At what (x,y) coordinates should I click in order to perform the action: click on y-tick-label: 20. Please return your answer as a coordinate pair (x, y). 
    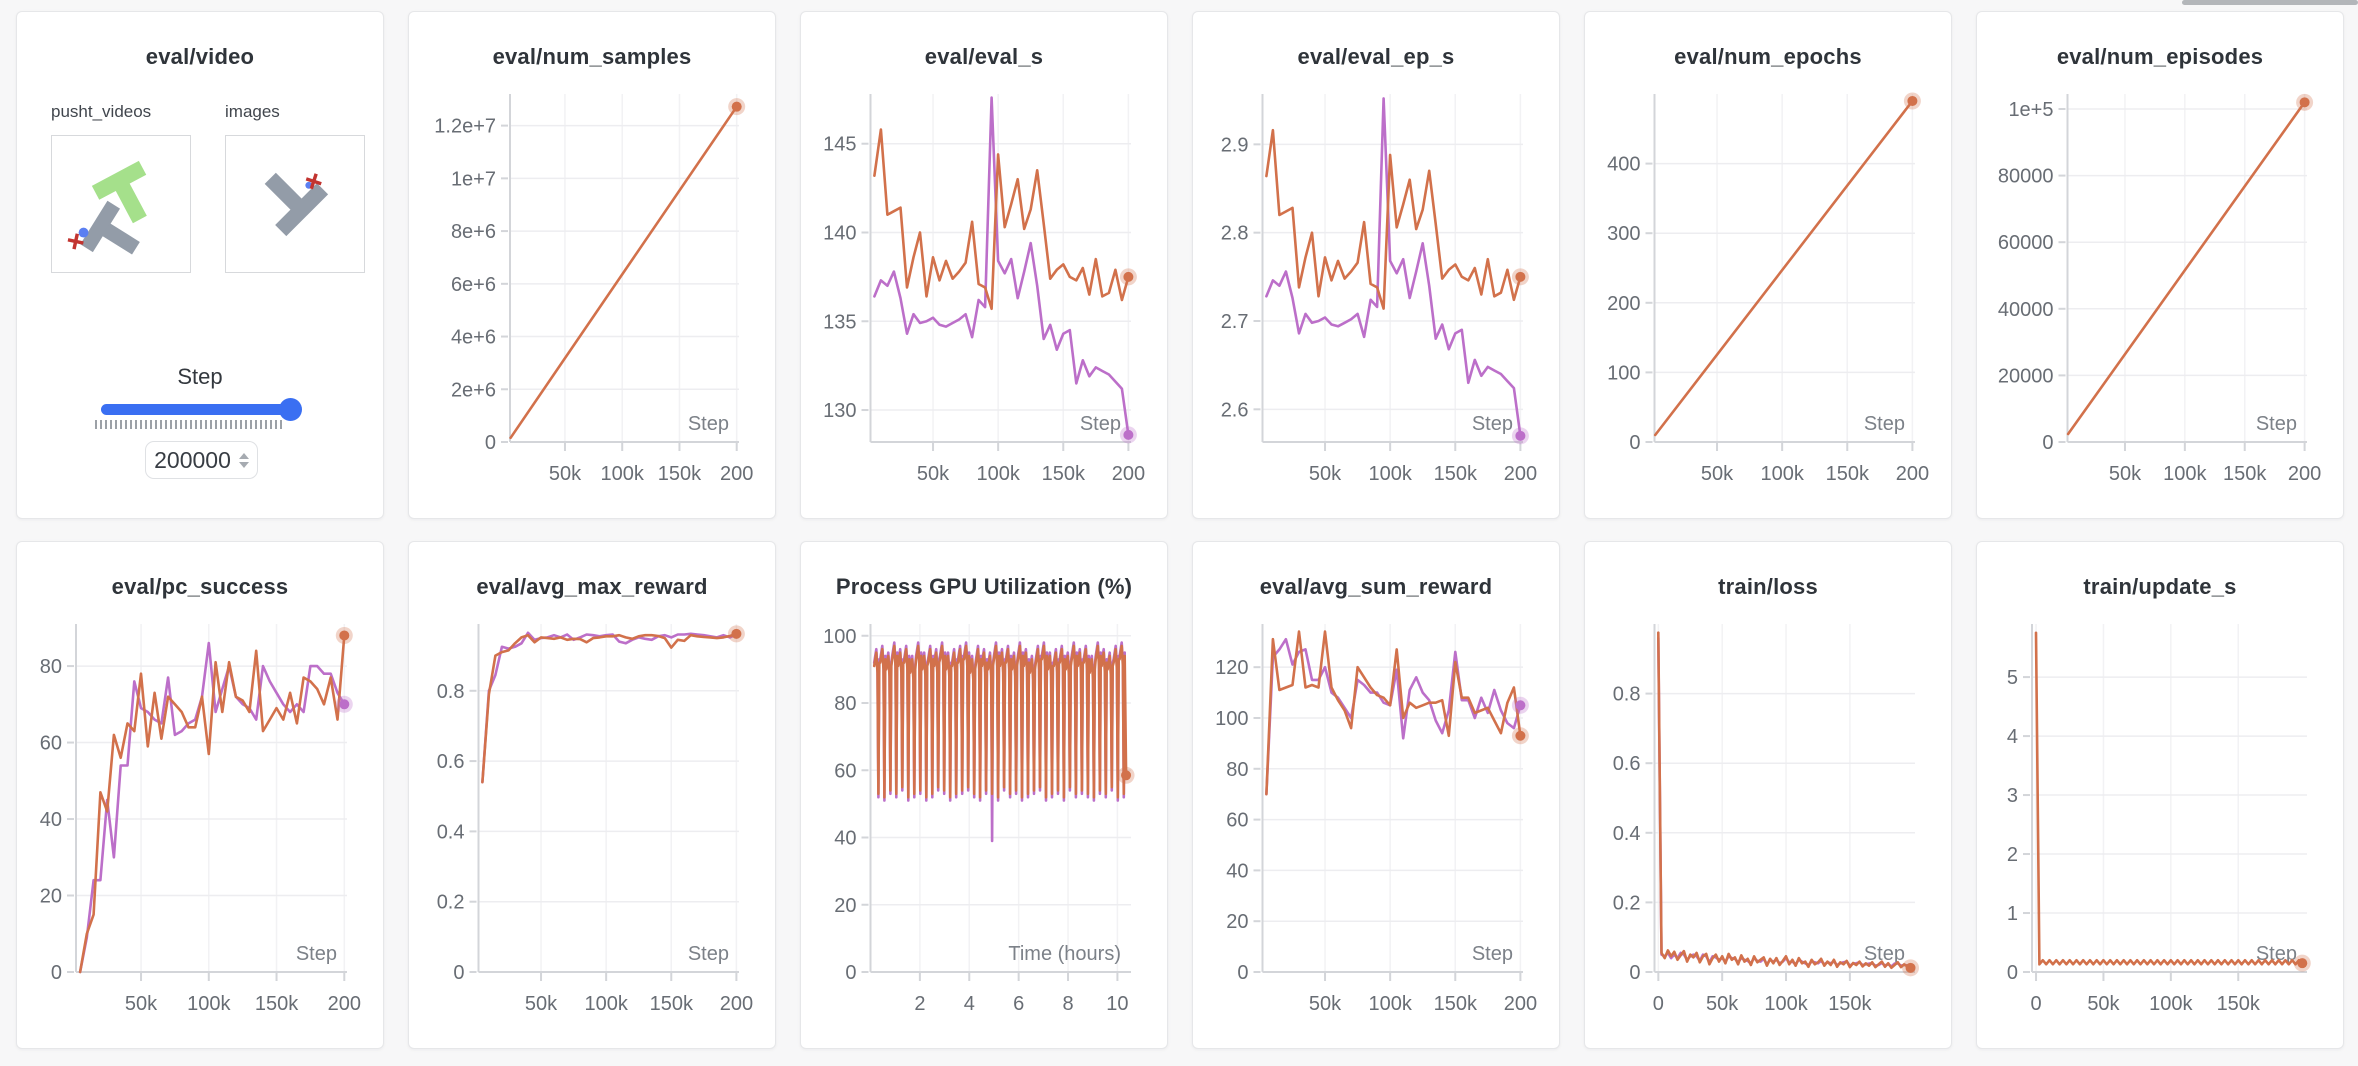
    Looking at the image, I should click on (51, 897).